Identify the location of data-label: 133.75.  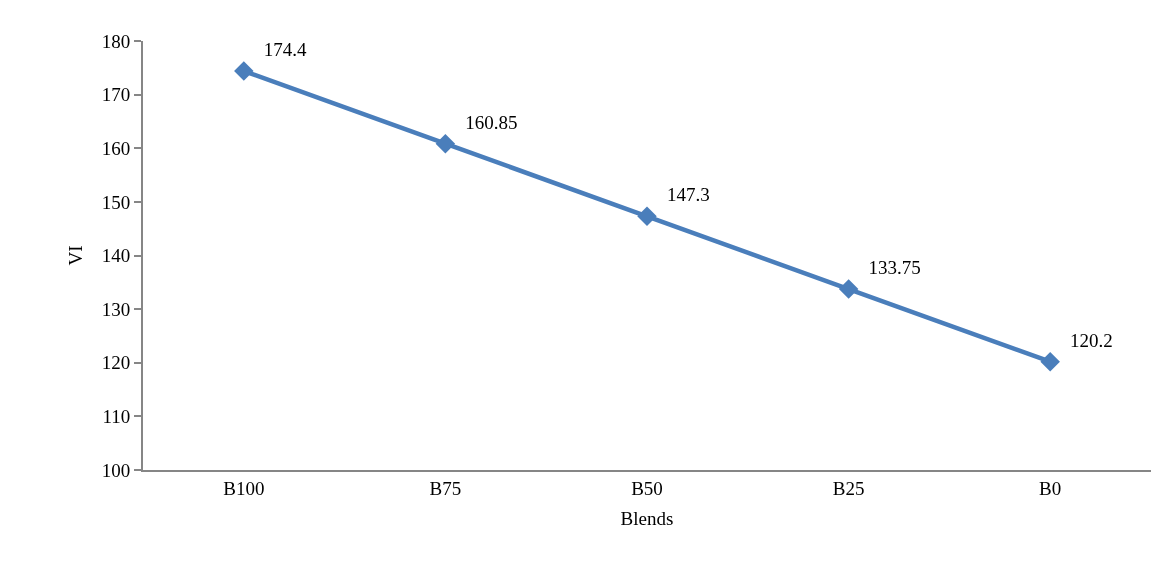
(889, 267).